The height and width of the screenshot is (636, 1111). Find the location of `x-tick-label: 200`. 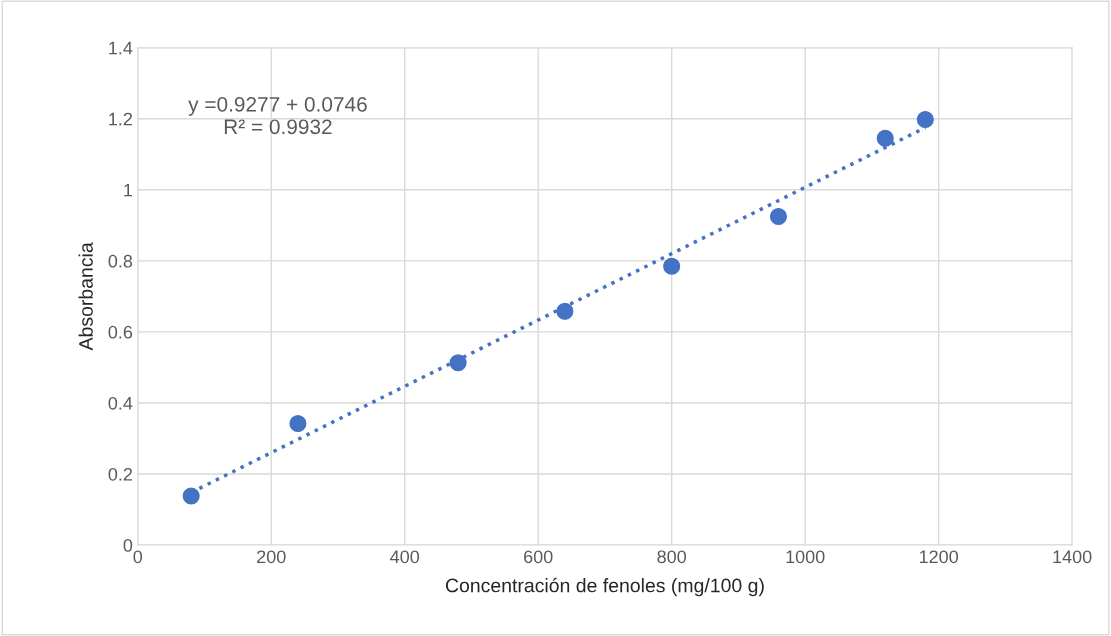

x-tick-label: 200 is located at coordinates (271, 557).